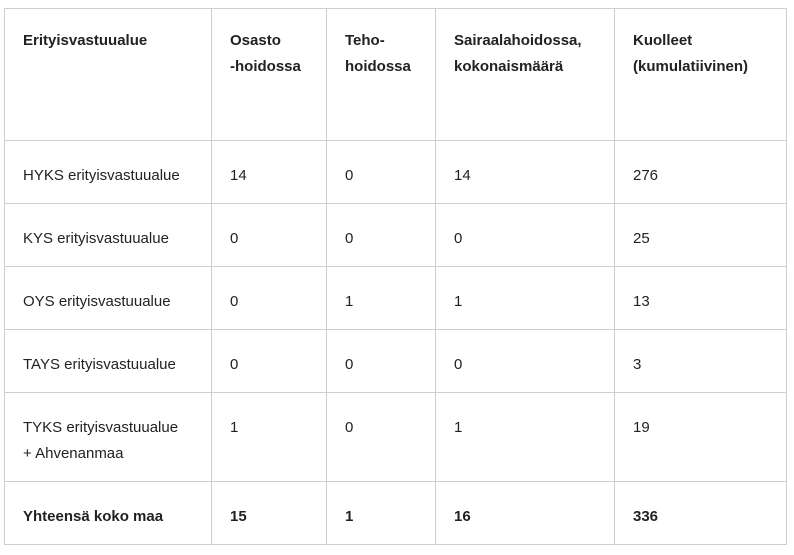 The height and width of the screenshot is (555, 794). What do you see at coordinates (108, 235) in the screenshot?
I see `cell-region: KYS erityisvastuualue` at bounding box center [108, 235].